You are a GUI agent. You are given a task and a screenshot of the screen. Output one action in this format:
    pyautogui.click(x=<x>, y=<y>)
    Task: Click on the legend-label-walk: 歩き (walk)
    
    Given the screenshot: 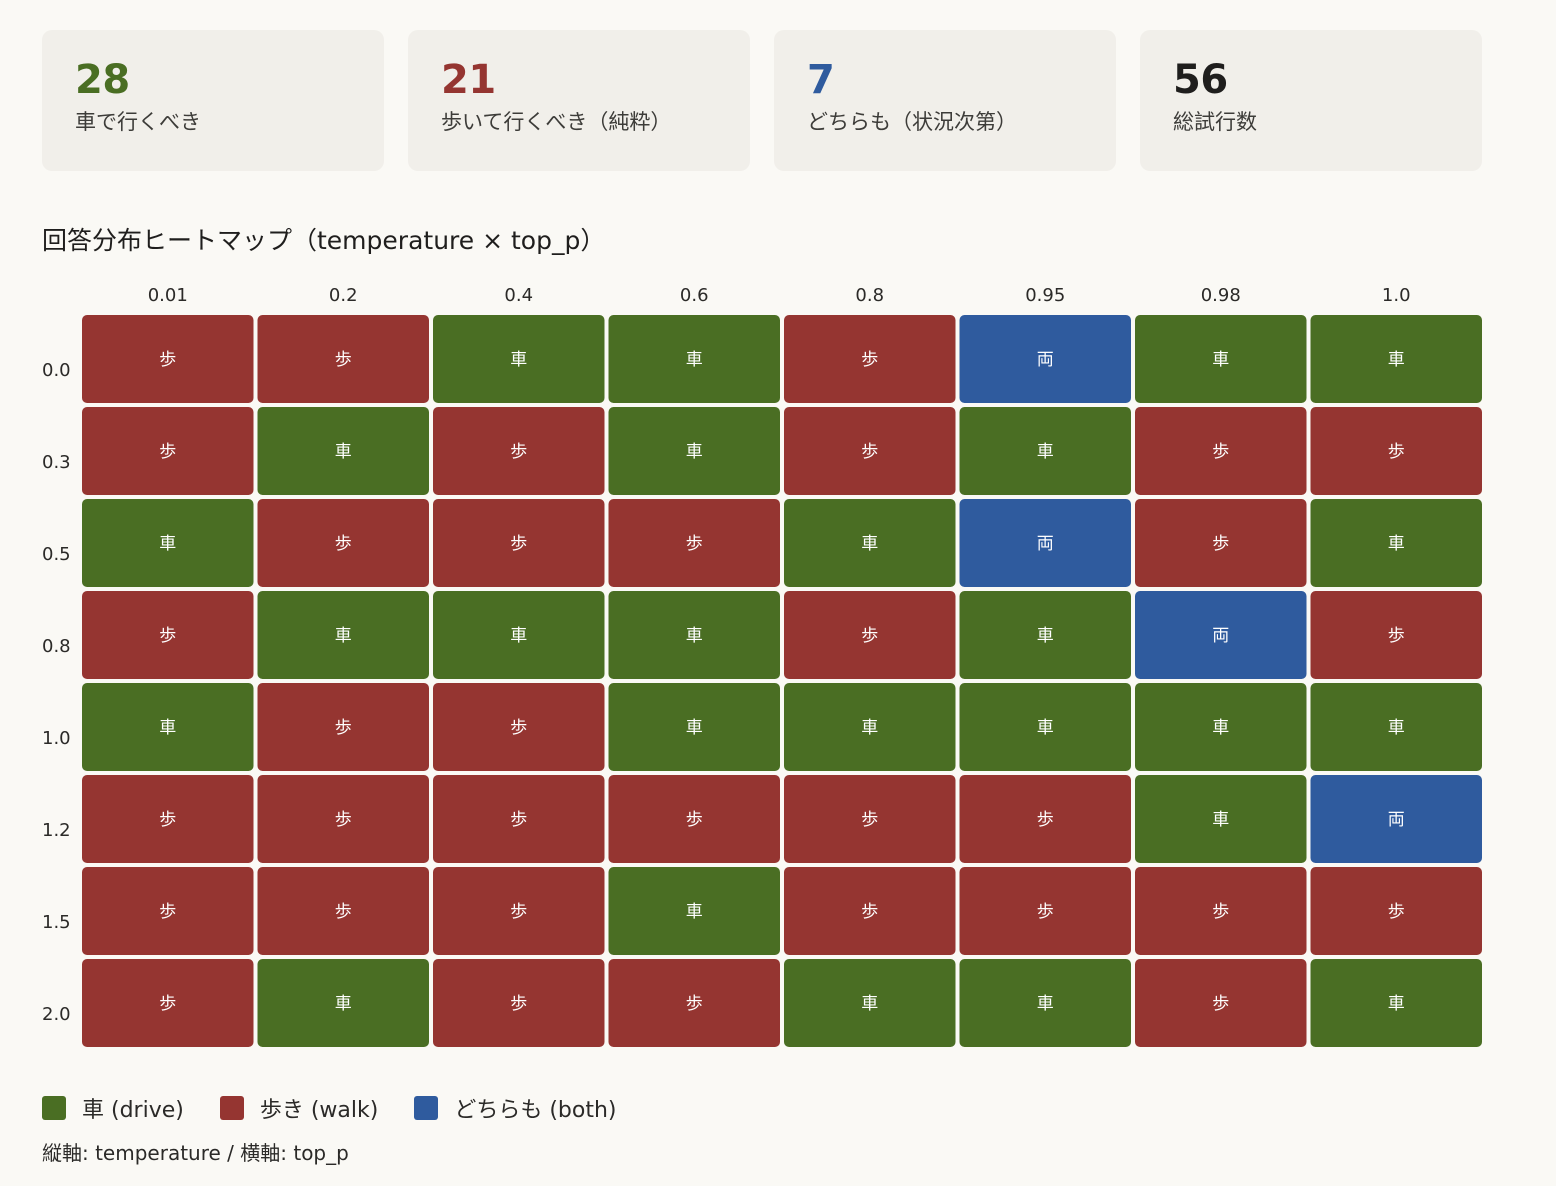 What is the action you would take?
    pyautogui.click(x=319, y=1110)
    